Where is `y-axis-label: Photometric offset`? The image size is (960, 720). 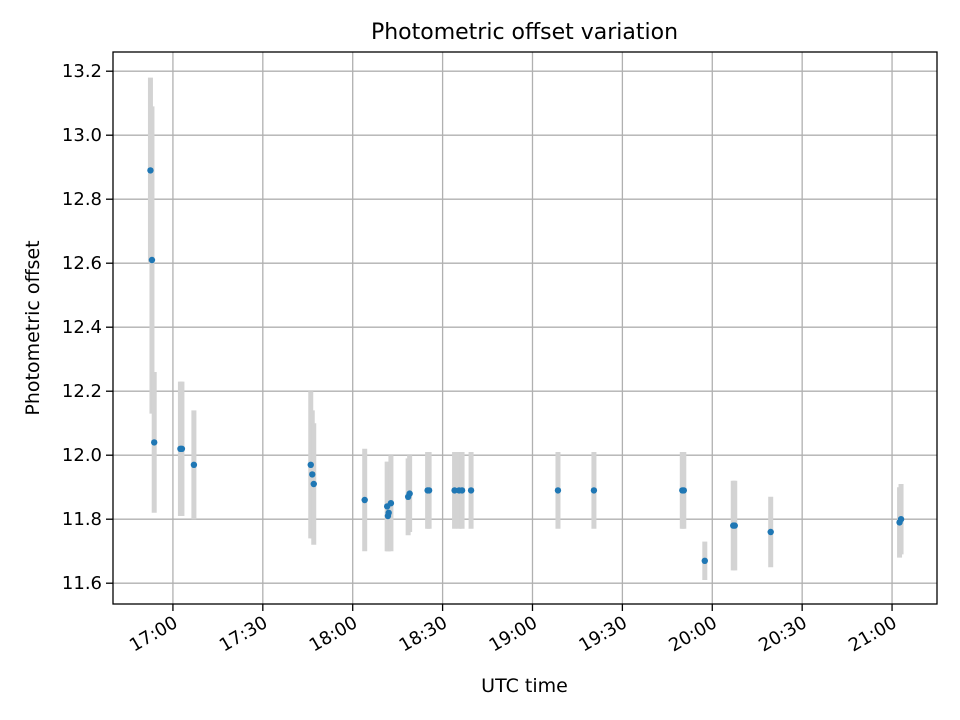
y-axis-label: Photometric offset is located at coordinates (33, 327).